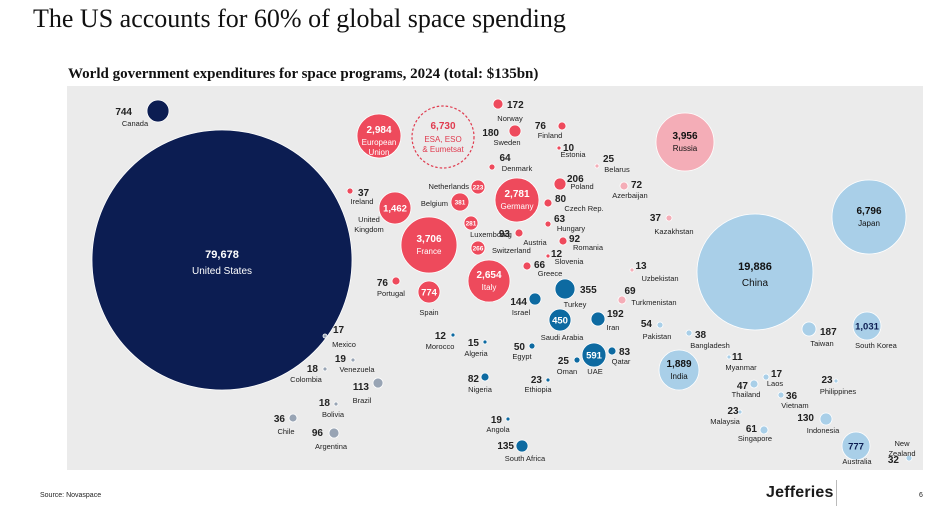 The height and width of the screenshot is (515, 940). What do you see at coordinates (490, 133) in the screenshot?
I see `value-label-sweden: 180` at bounding box center [490, 133].